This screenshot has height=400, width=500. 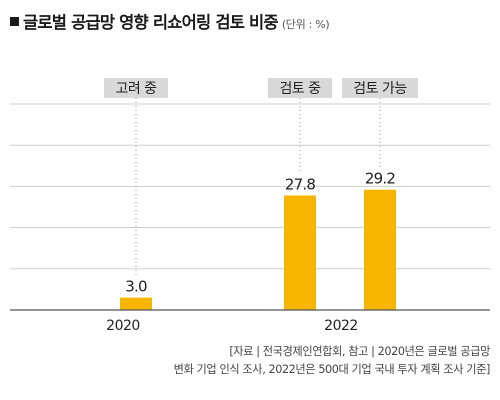 I want to click on category-label: 검토 중, so click(x=300, y=89).